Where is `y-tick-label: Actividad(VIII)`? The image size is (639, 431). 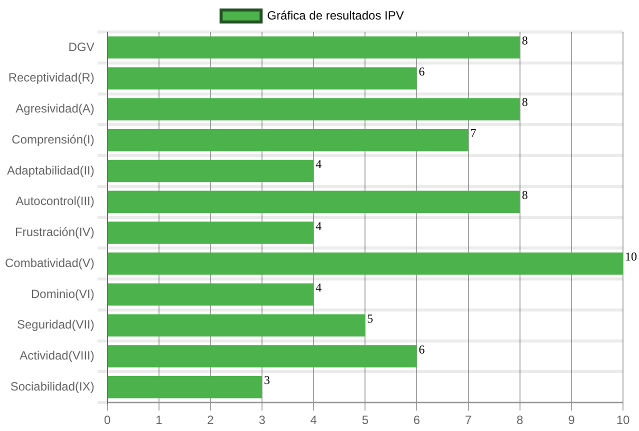 y-tick-label: Actividad(VIII) is located at coordinates (57, 355).